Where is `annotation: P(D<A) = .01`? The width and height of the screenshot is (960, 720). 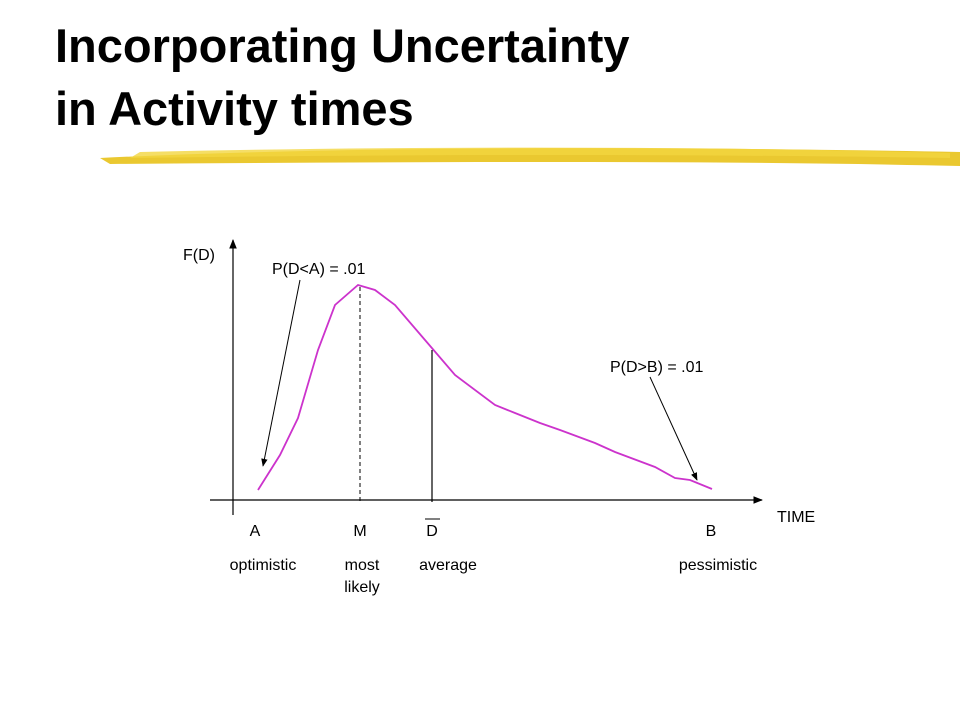
annotation: P(D<A) = .01 is located at coordinates (318, 269).